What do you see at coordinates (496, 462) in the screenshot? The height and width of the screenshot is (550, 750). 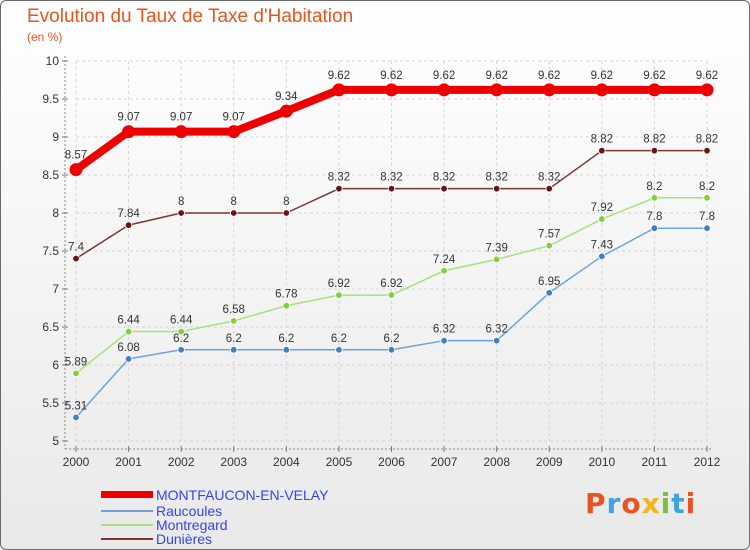 I see `x-tick-label: 2008` at bounding box center [496, 462].